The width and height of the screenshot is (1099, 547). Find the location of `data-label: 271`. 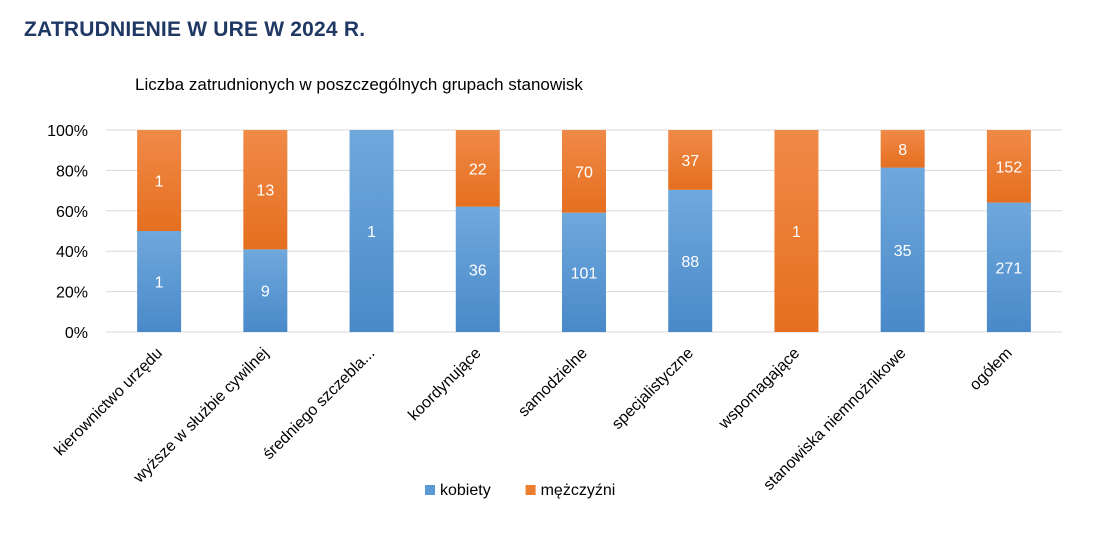

data-label: 271 is located at coordinates (1009, 268).